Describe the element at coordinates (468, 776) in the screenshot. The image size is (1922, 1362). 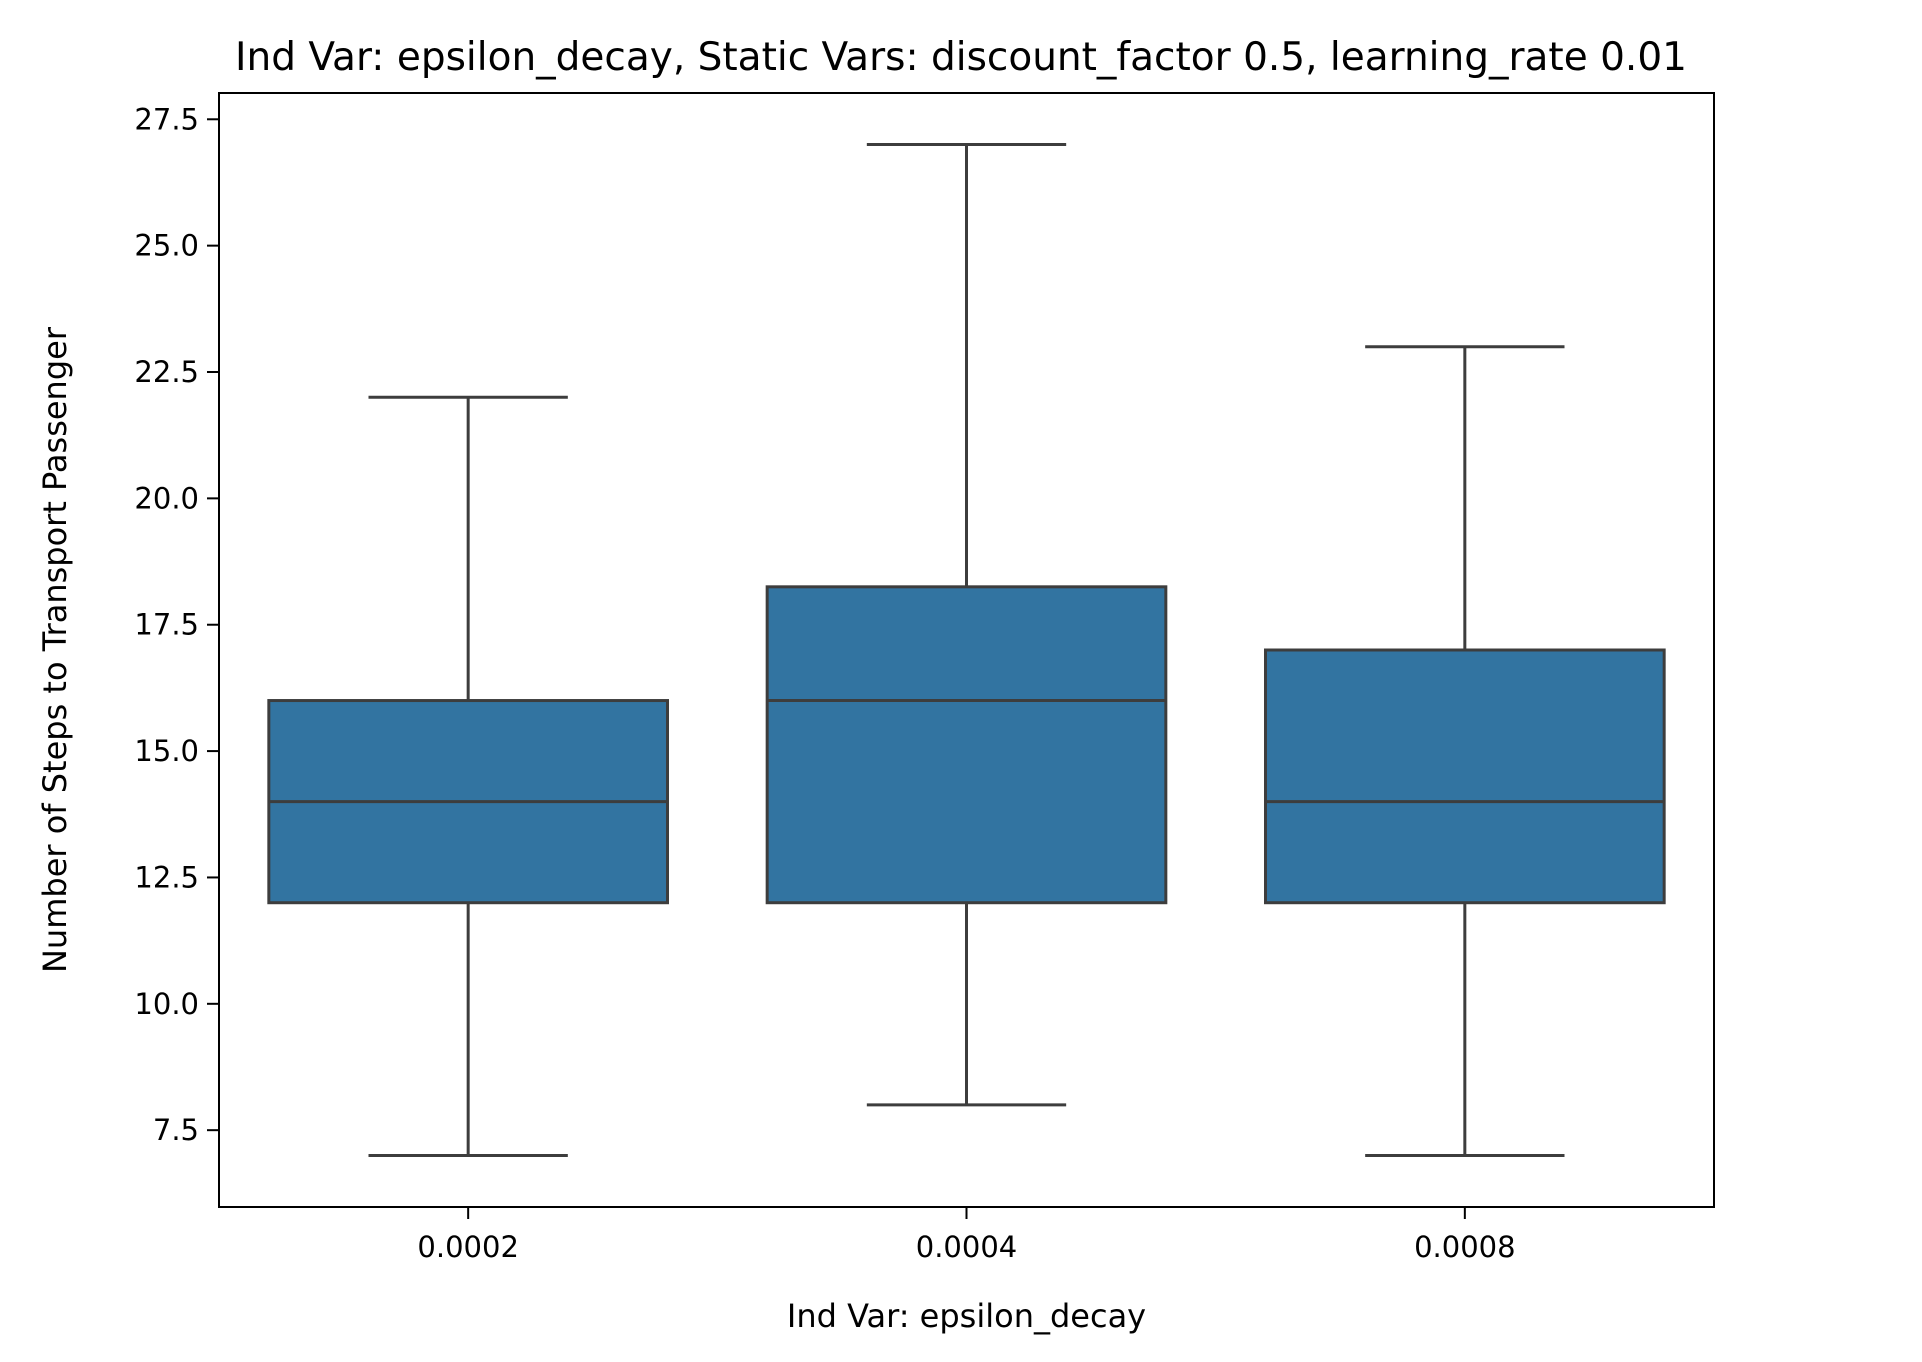
I see `box-0.0002` at that location.